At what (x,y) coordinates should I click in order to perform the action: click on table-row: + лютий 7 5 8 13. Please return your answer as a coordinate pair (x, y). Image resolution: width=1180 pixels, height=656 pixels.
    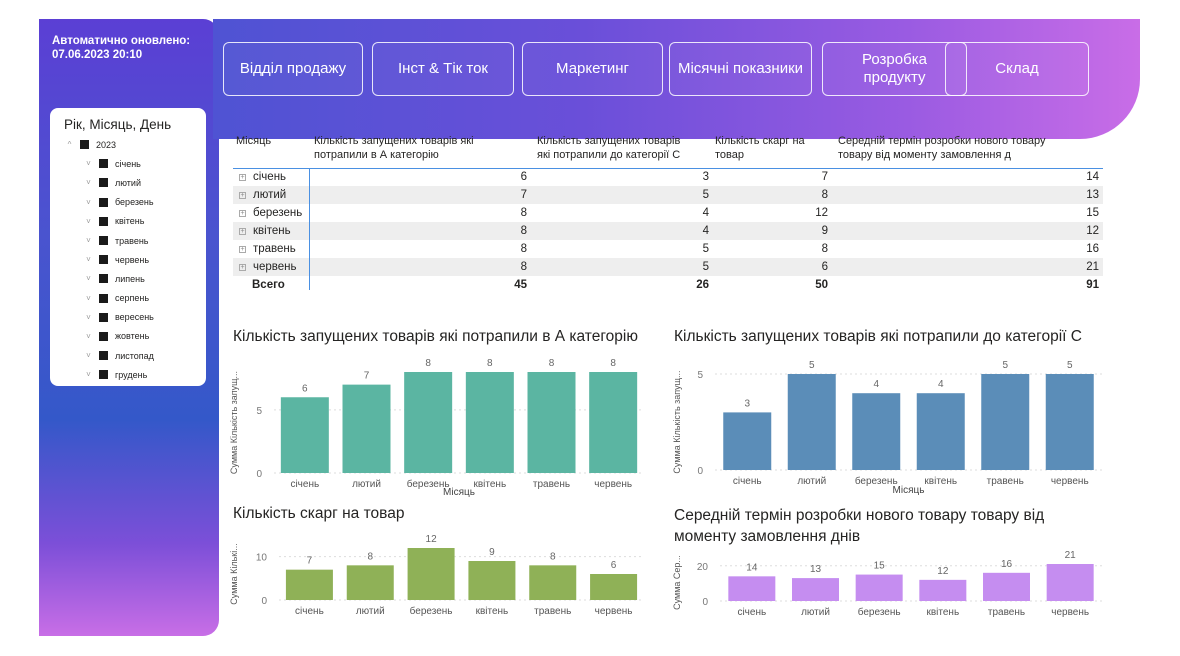
    Looking at the image, I should click on (668, 195).